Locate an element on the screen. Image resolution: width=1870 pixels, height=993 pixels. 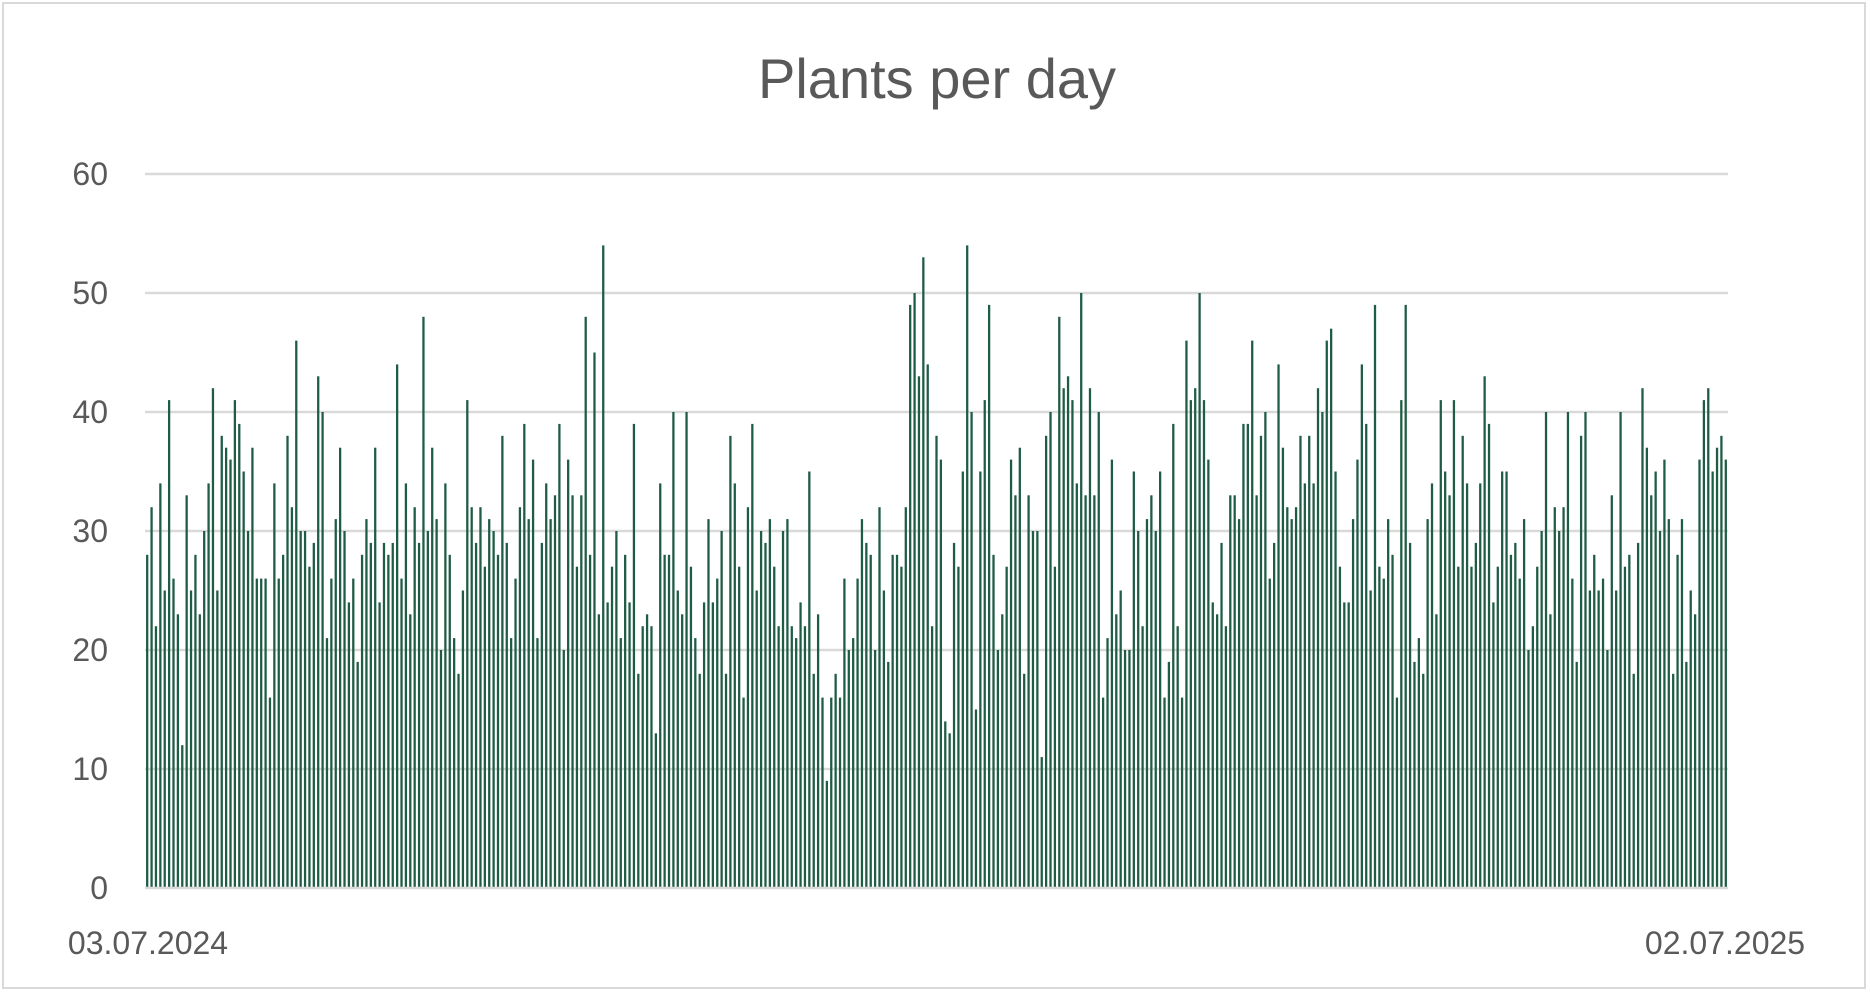
y-tick-label: 40 is located at coordinates (90, 412).